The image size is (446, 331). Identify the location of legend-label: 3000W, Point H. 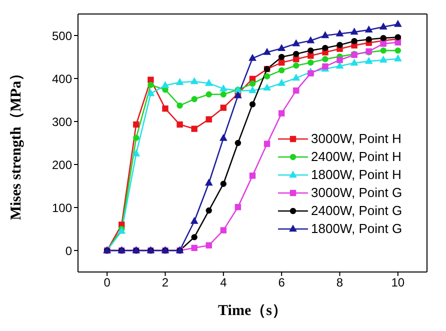
(356, 139).